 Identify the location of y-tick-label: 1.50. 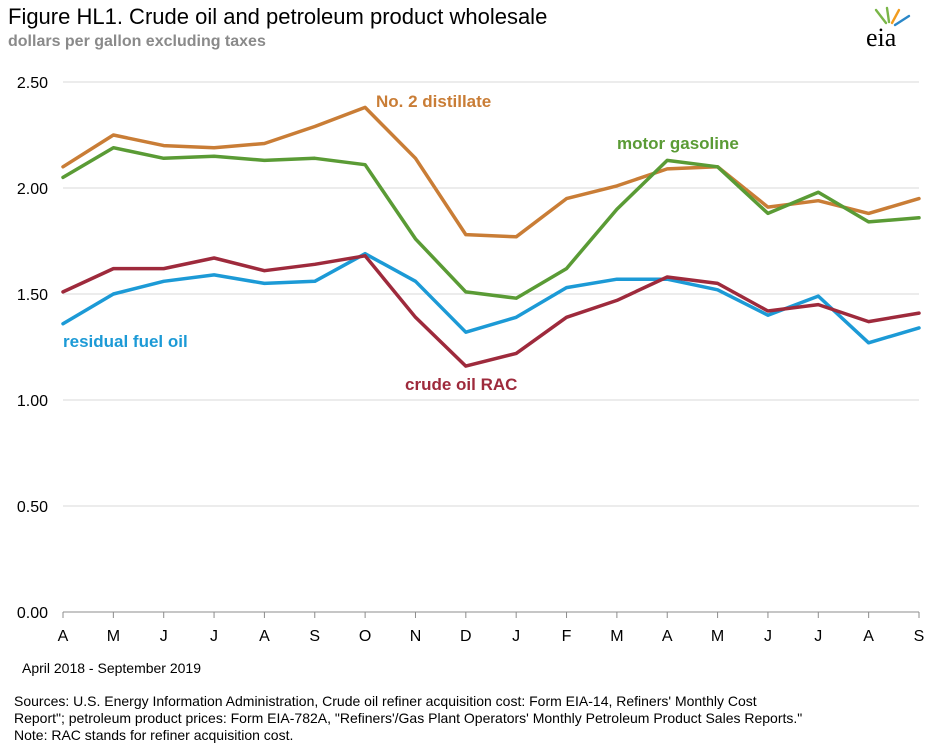
(32, 295).